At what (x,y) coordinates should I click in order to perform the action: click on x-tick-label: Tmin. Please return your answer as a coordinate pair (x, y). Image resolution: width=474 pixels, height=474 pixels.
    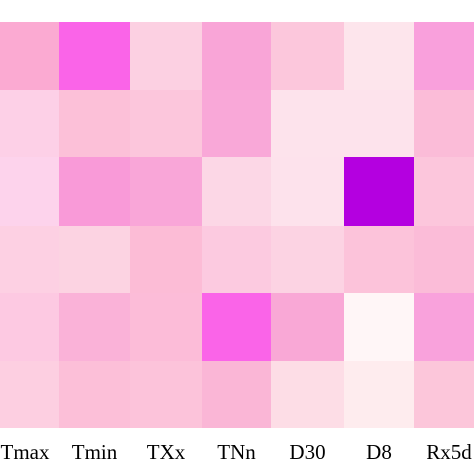
    Looking at the image, I should click on (95, 452).